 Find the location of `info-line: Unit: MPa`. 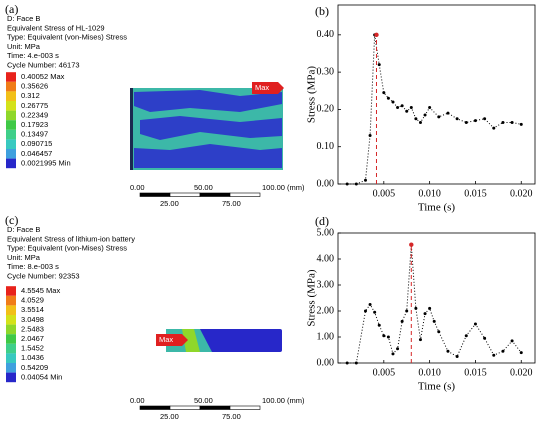

info-line: Unit: MPa is located at coordinates (24, 257).